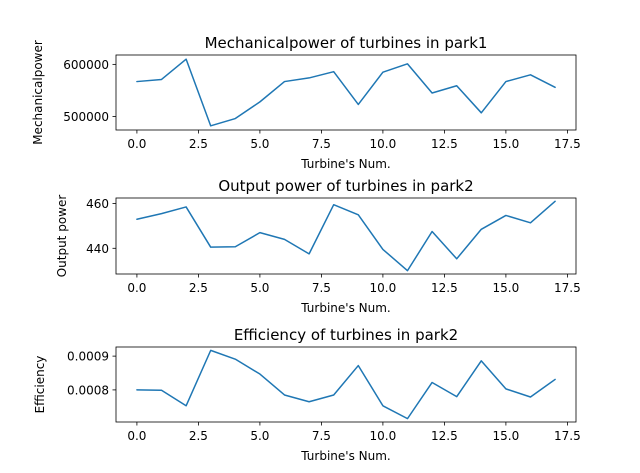 The image size is (640, 473). I want to click on park1-mechanical-title: Mechanicalpower of turbines in park1, so click(346, 43).